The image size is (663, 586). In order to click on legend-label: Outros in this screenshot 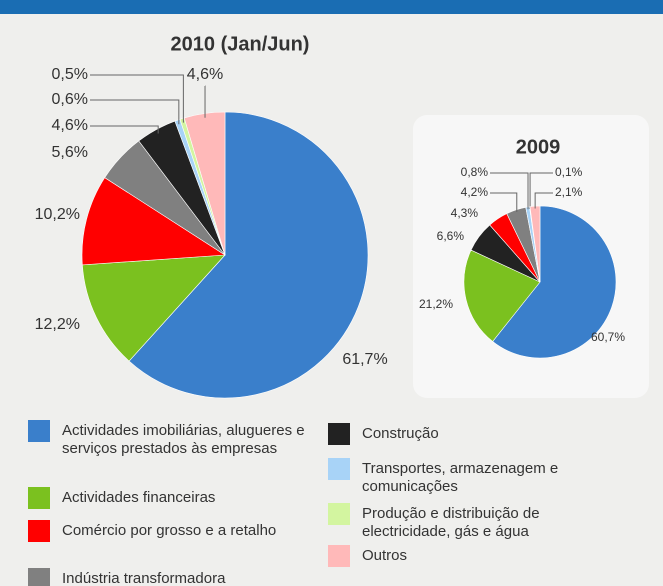, I will do `click(385, 555)`.